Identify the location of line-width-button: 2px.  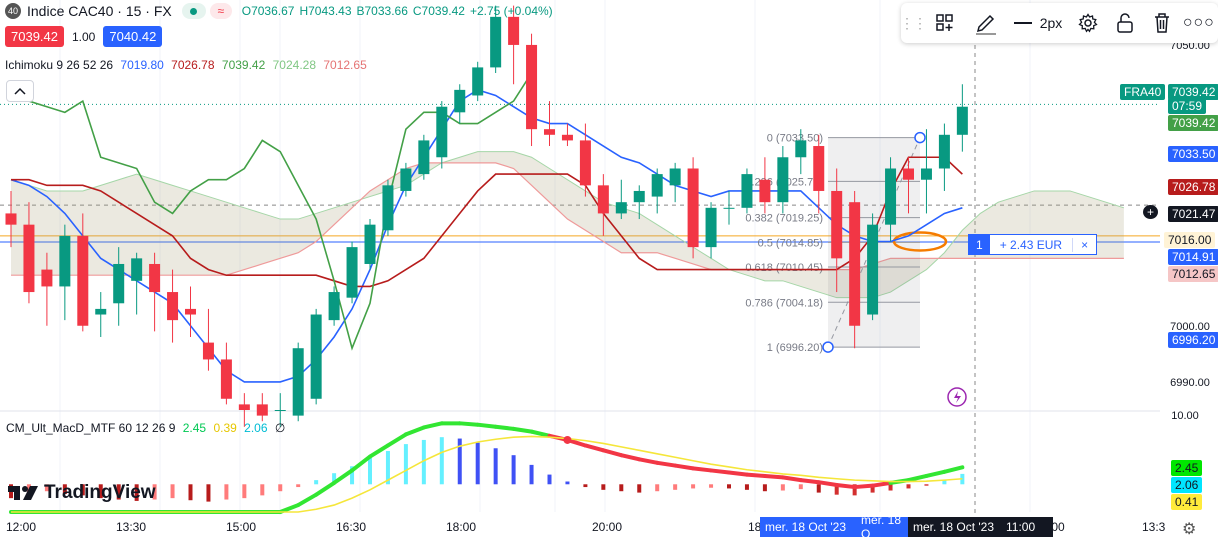
(1037, 23).